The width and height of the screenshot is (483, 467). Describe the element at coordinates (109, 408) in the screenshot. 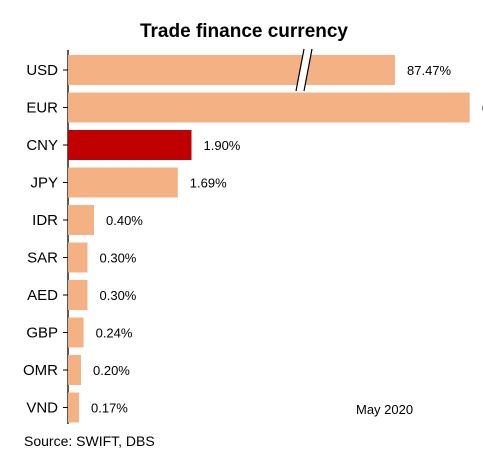

I see `value-label-vnd: 0.17%` at that location.